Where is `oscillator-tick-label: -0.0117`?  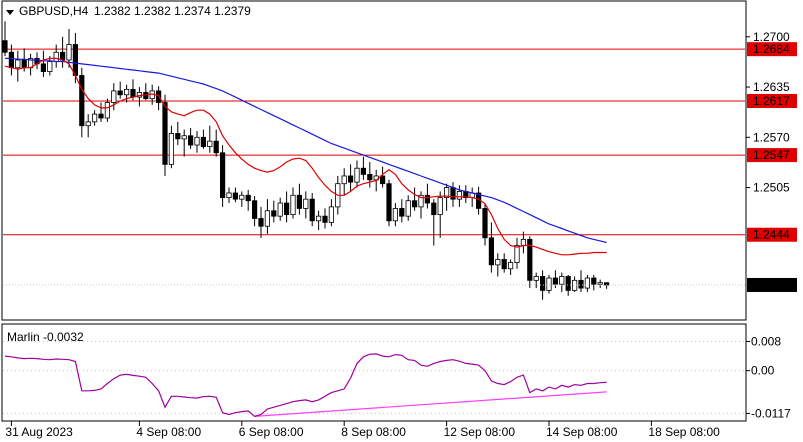
oscillator-tick-label: -0.0117 is located at coordinates (771, 413).